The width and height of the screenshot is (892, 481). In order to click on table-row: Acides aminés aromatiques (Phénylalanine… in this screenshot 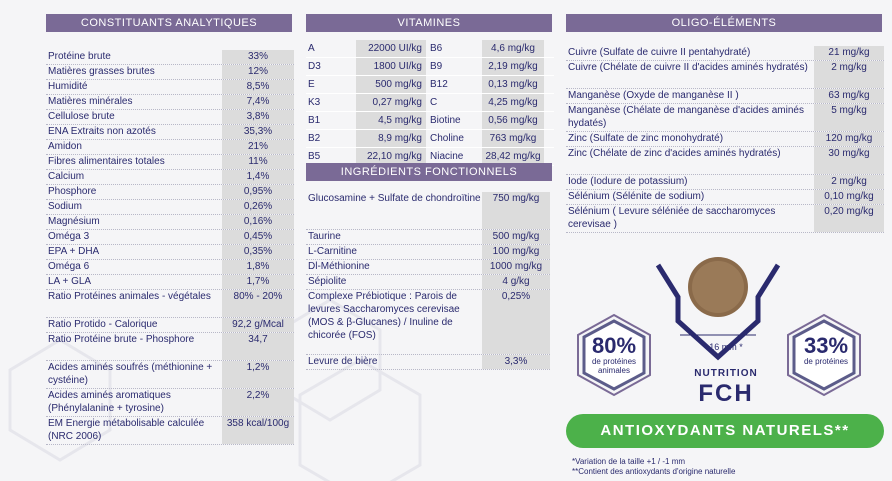, I will do `click(170, 403)`.